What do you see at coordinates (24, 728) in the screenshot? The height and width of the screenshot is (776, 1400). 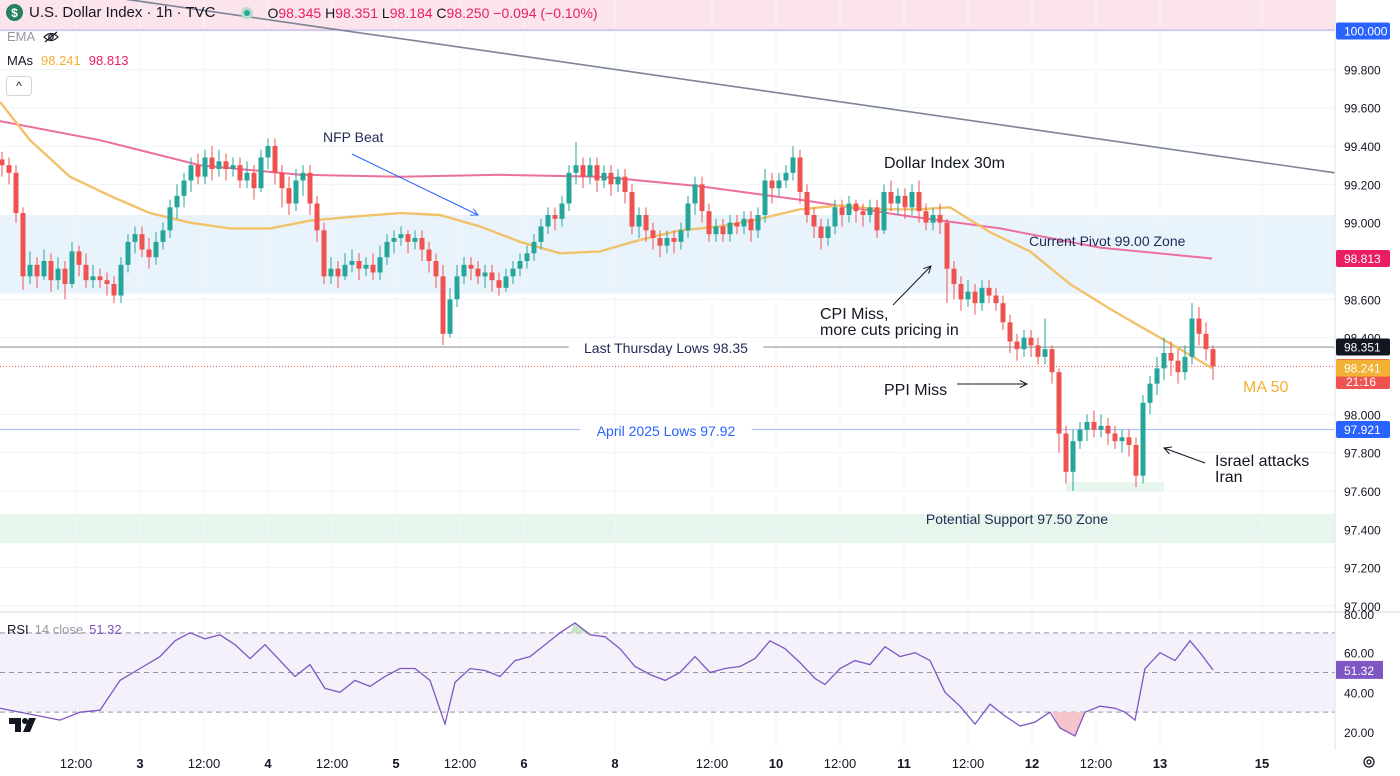 I see `tradingview-logo-icon` at bounding box center [24, 728].